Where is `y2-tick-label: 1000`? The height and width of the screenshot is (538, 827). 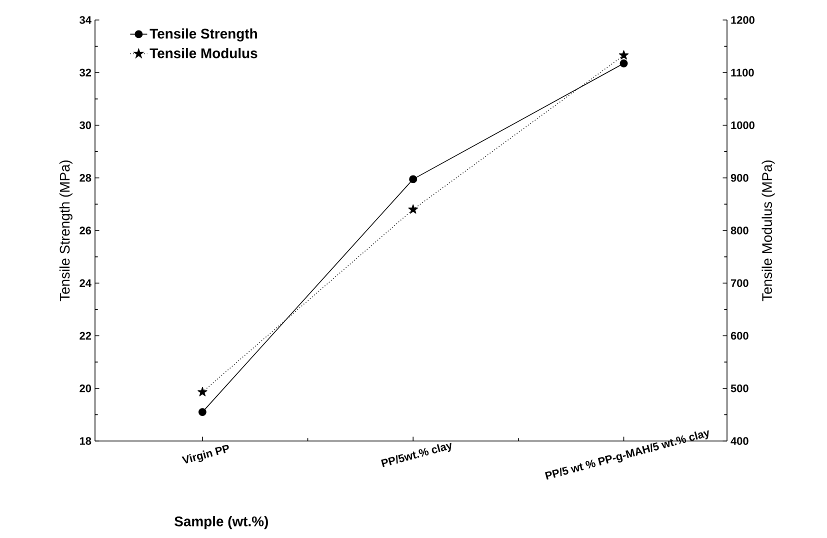
y2-tick-label: 1000 is located at coordinates (742, 125).